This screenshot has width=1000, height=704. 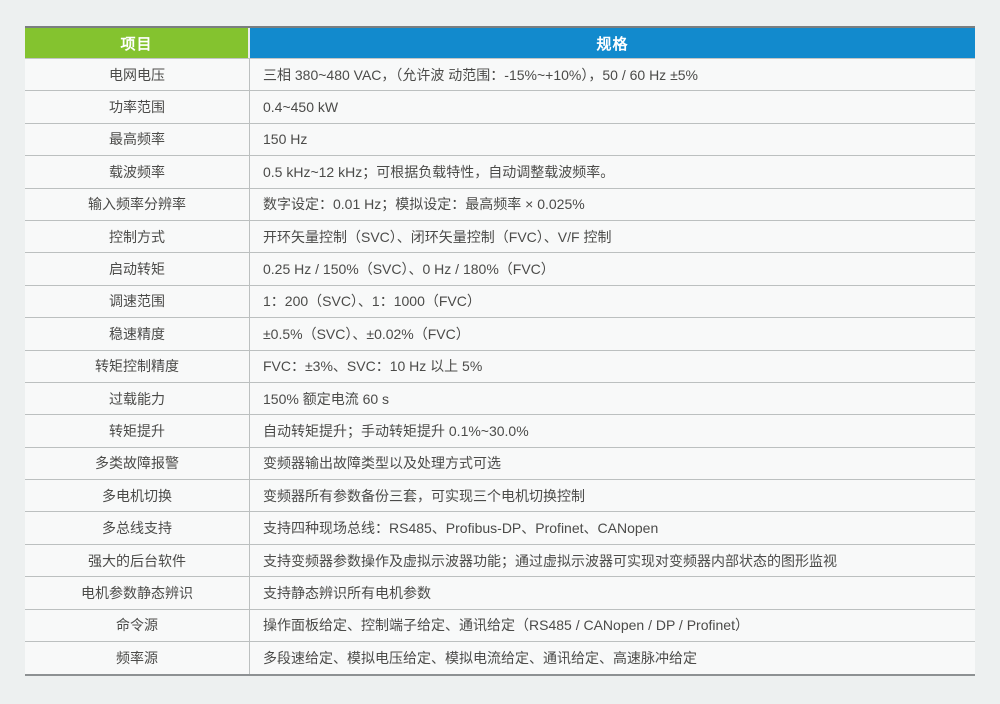 I want to click on header-spec-label: 规格, so click(x=612, y=44).